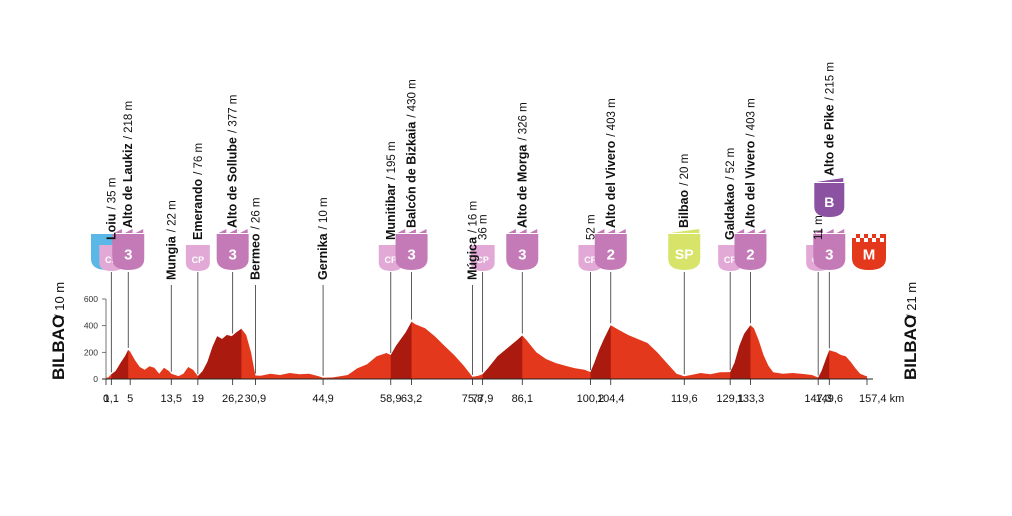 The height and width of the screenshot is (516, 1012). I want to click on point-name: Bilbao, so click(684, 208).